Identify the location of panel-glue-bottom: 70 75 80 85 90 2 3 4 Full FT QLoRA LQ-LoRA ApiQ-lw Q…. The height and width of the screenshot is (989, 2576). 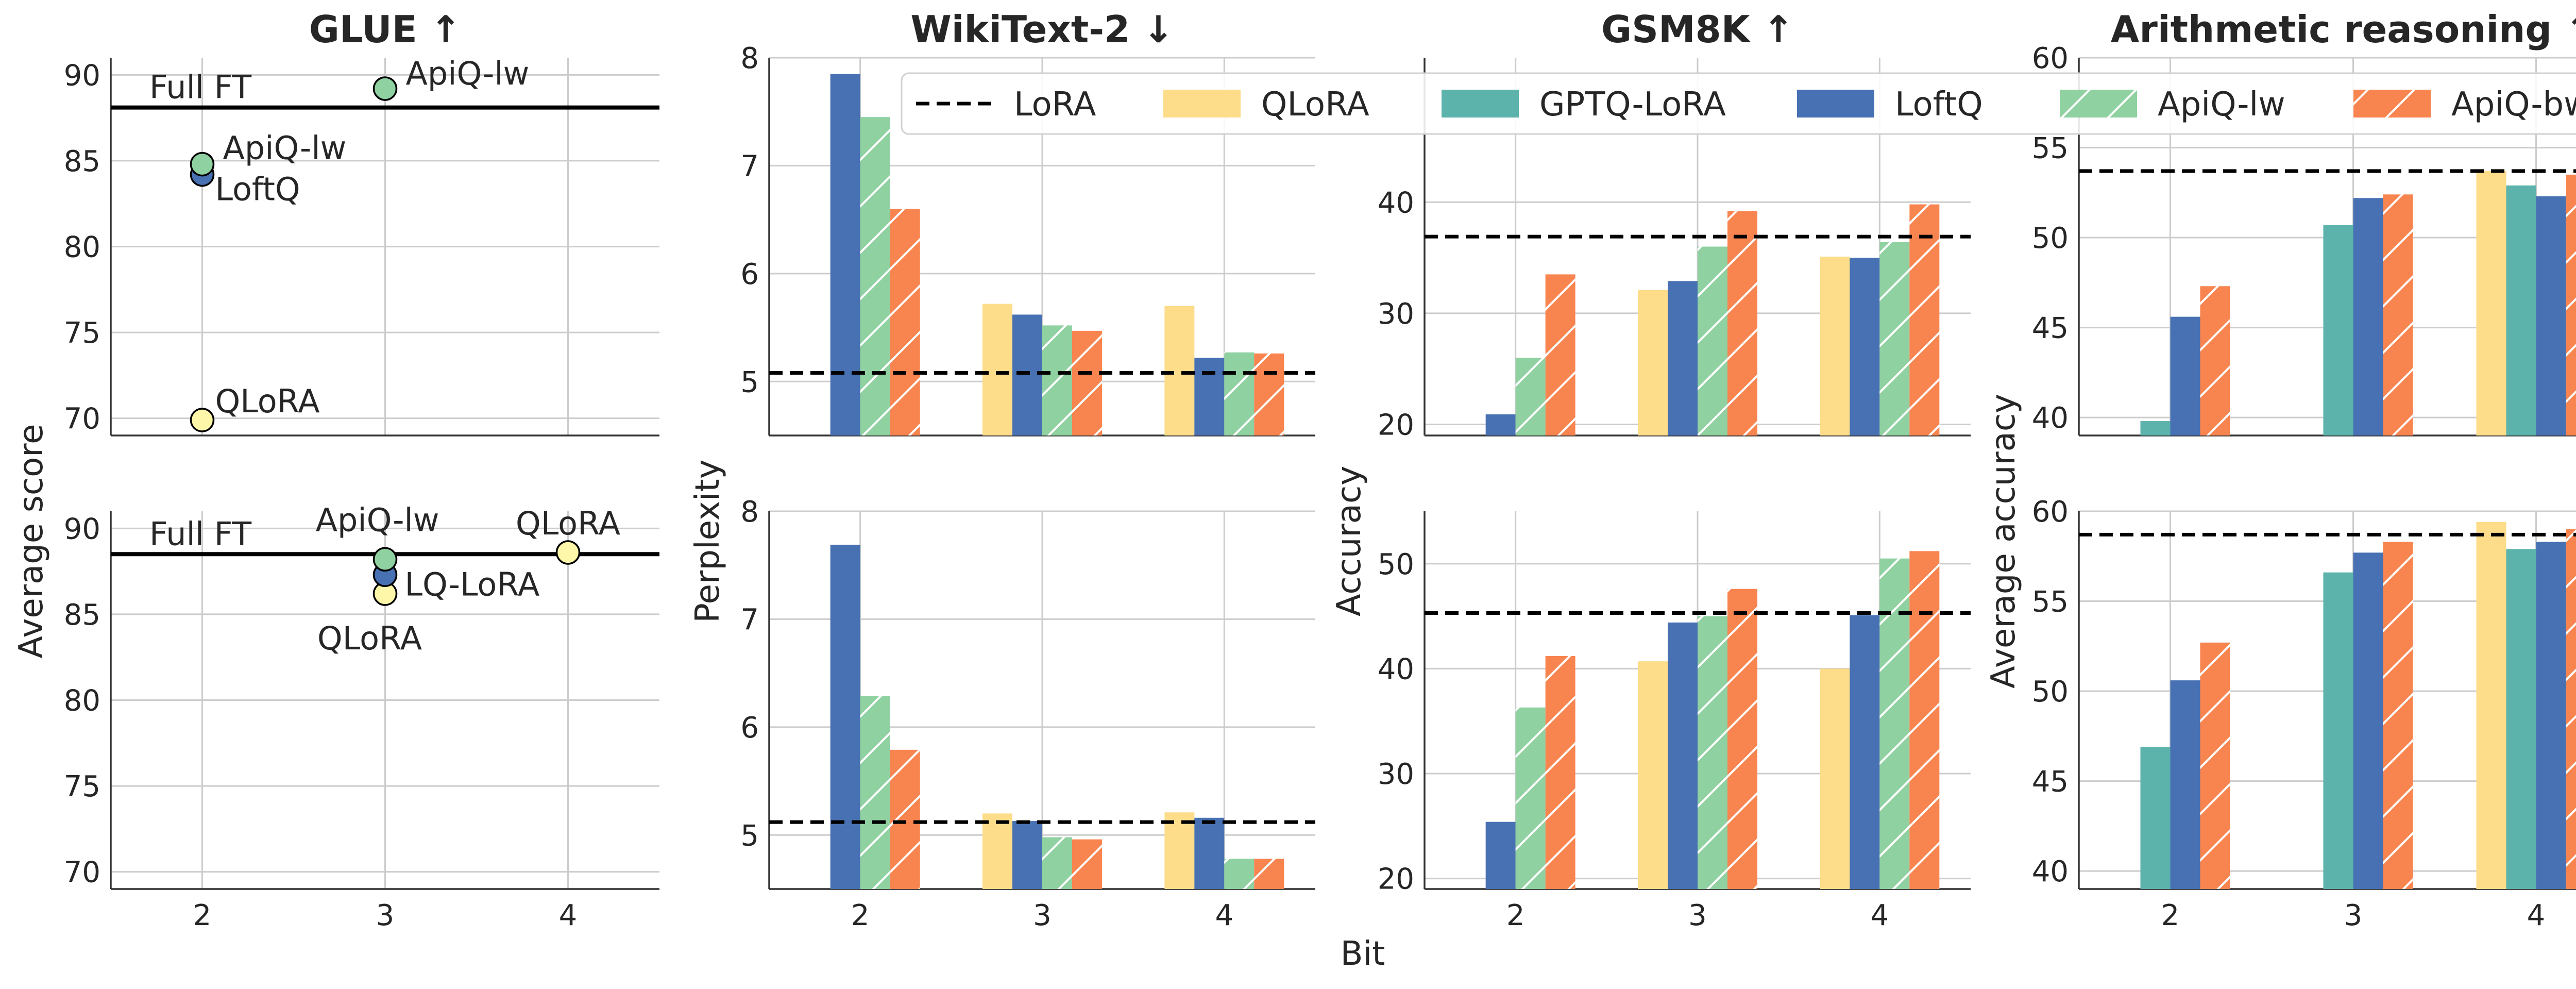
(361, 716).